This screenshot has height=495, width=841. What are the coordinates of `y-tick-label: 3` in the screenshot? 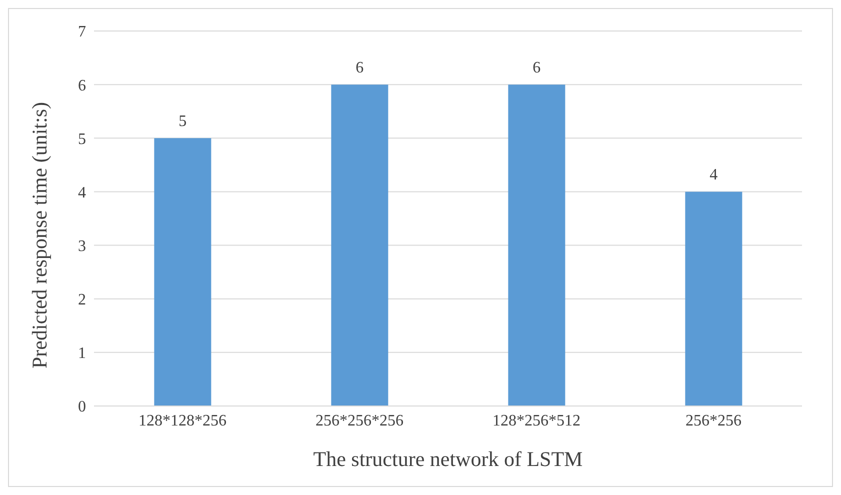 It's located at (82, 246).